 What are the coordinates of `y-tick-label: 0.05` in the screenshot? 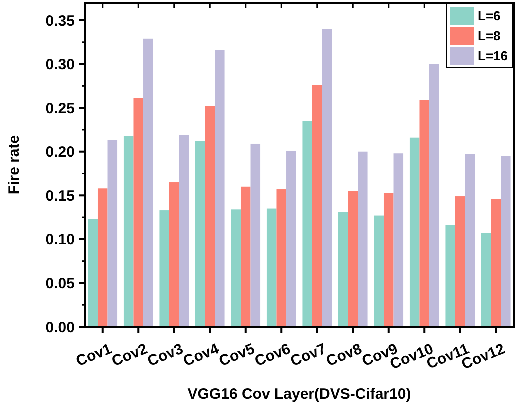 It's located at (60, 283).